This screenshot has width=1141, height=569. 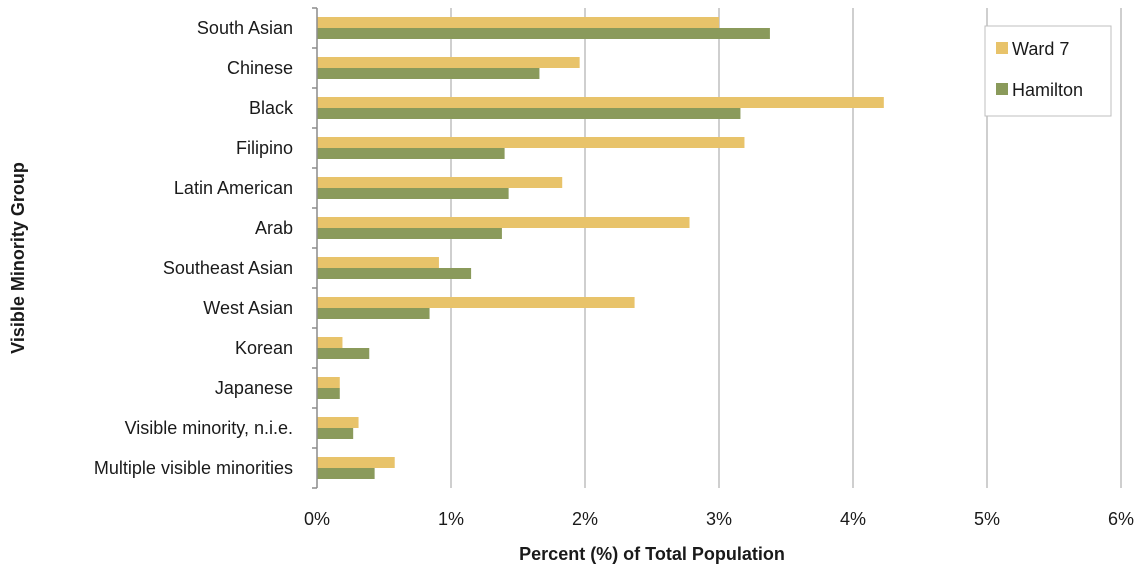 What do you see at coordinates (1040, 49) in the screenshot?
I see `legend-label-ward-7: Ward 7` at bounding box center [1040, 49].